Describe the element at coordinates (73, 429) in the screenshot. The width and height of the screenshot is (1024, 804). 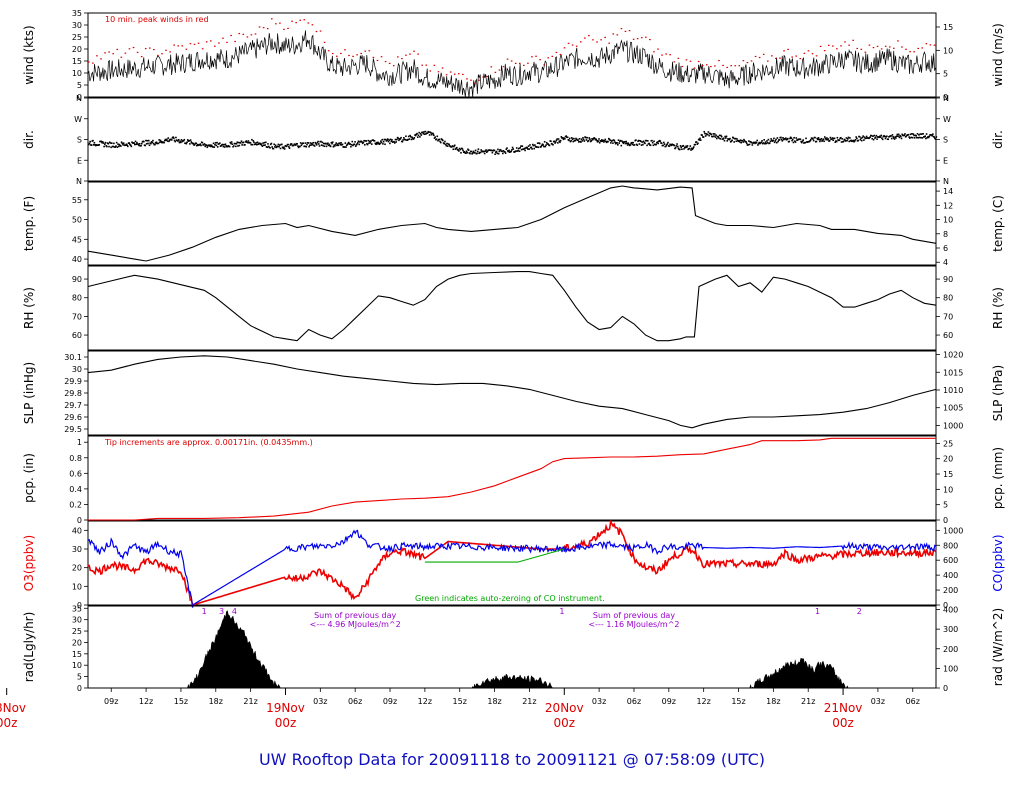
I see `slp-ytick-label: 29.5` at that location.